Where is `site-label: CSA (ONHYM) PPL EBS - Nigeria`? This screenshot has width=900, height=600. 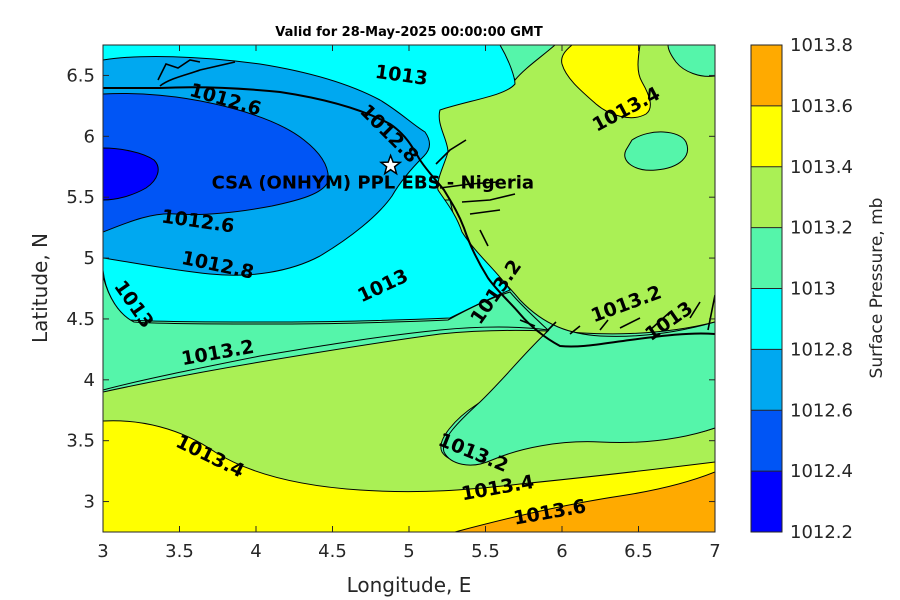 site-label: CSA (ONHYM) PPL EBS - Nigeria is located at coordinates (373, 183).